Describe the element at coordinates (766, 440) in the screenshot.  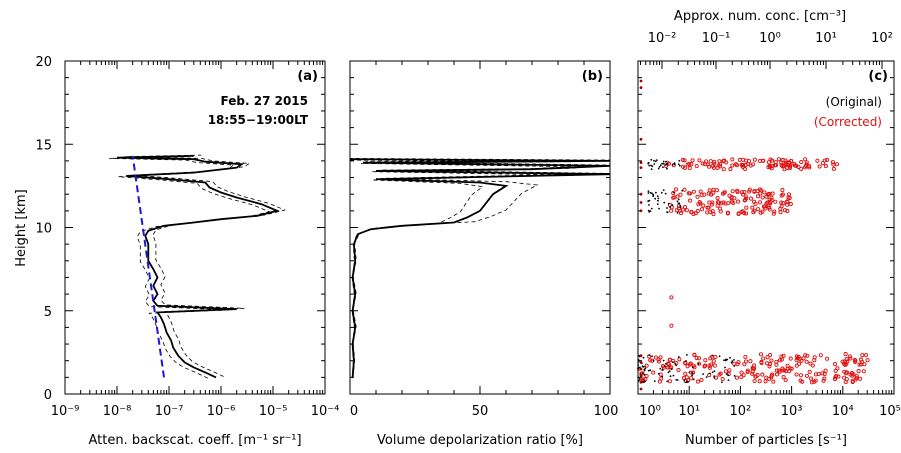
I see `panel-c-x-axis-label: Number of particles [s⁻¹]` at that location.